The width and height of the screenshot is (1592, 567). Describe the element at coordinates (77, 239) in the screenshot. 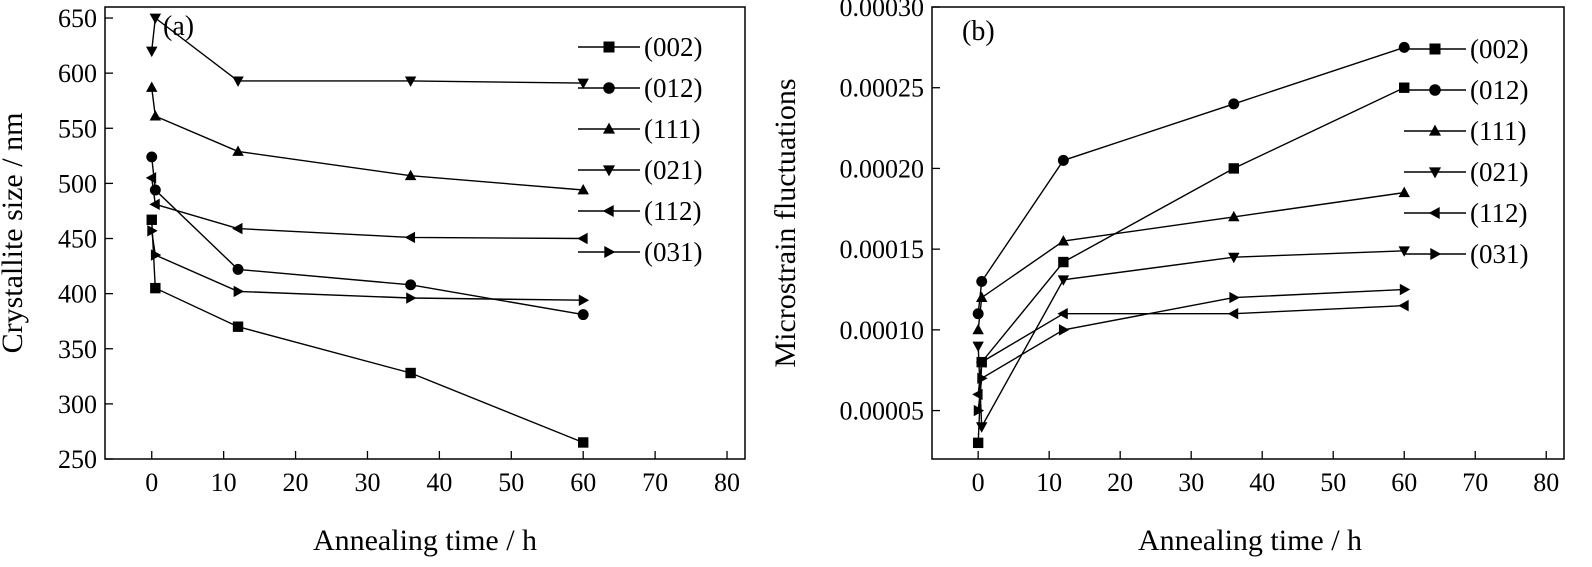

I see `y-tick-label: 450` at that location.